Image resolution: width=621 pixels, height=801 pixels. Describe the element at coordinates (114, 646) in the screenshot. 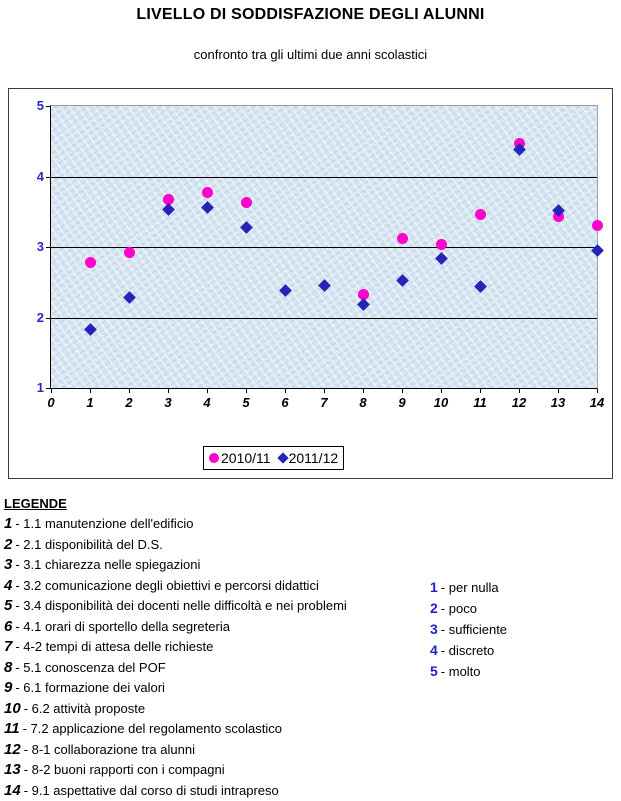

I see `legend-item-text: - 4-2 tempi di attesa delle richieste` at that location.